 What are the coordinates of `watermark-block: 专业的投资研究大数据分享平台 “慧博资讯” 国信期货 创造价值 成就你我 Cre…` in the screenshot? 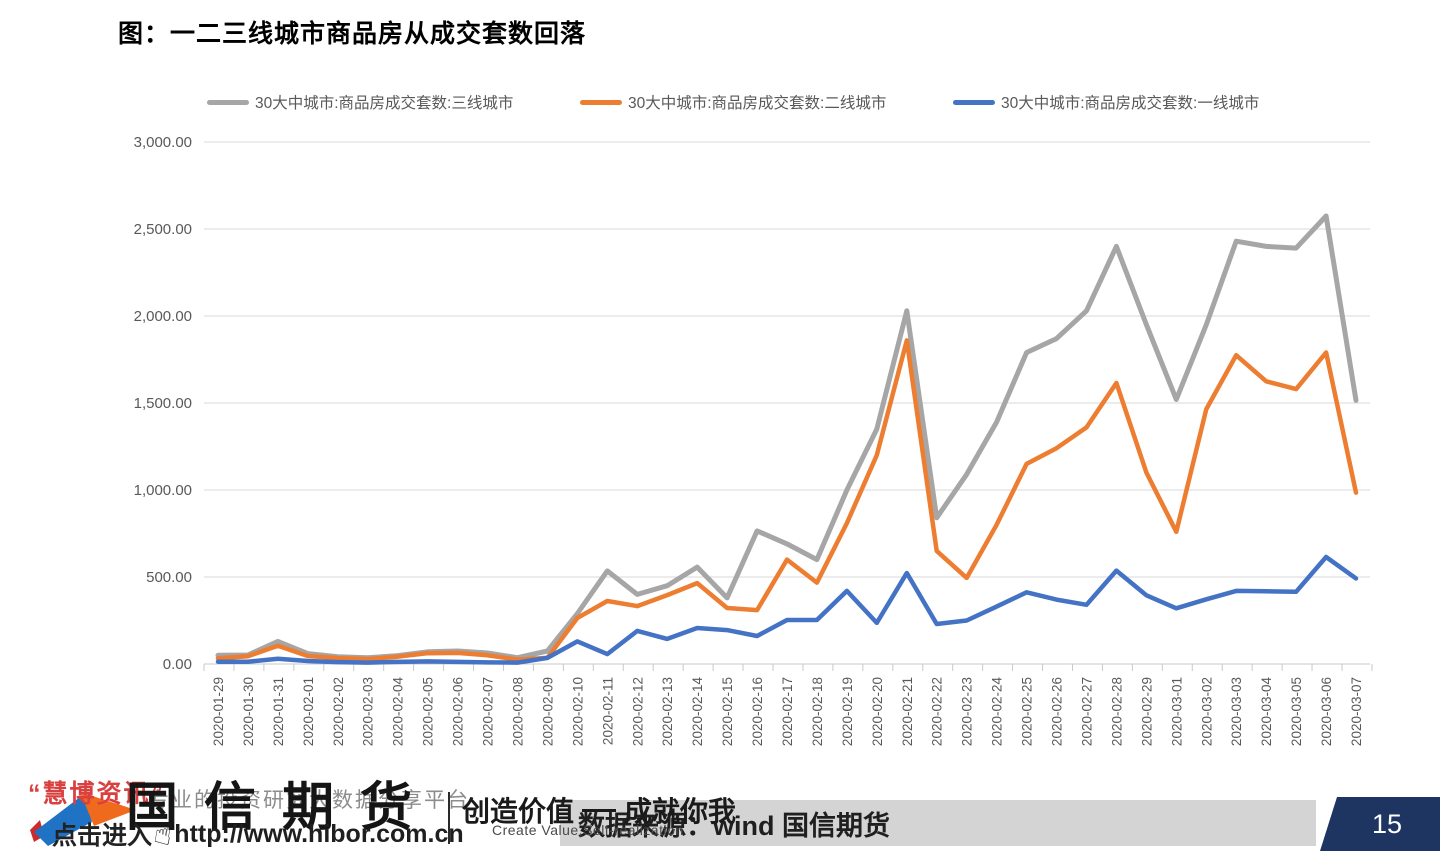 It's located at (368, 813).